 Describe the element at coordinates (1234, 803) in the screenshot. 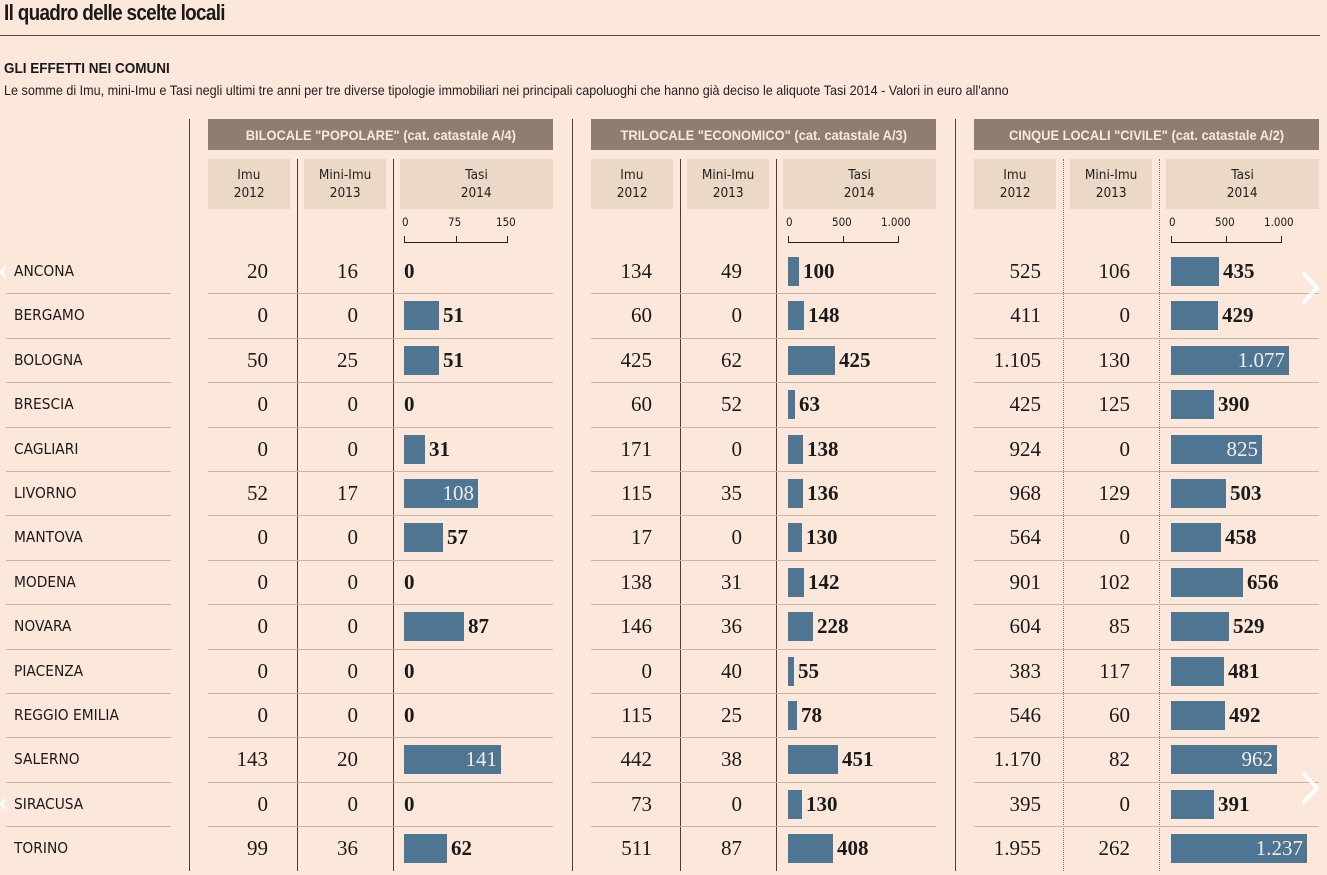

I see `tasi-value-label: 391` at that location.